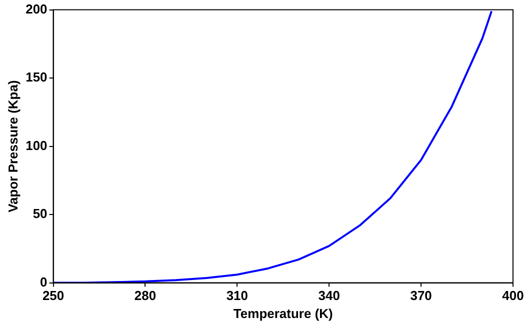 This screenshot has height=322, width=531. Describe the element at coordinates (37, 8) in the screenshot. I see `y-tick-label: 200` at that location.